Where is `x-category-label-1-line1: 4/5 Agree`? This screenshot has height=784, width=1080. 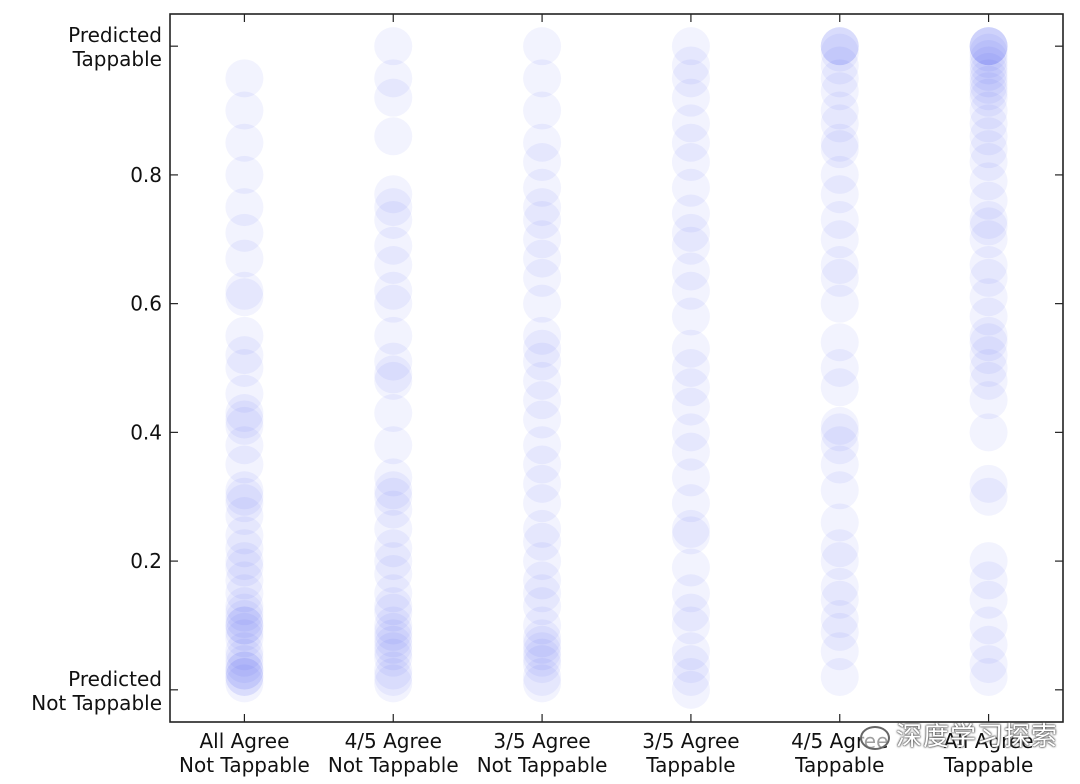 x-category-label-1-line1: 4/5 Agree is located at coordinates (393, 741).